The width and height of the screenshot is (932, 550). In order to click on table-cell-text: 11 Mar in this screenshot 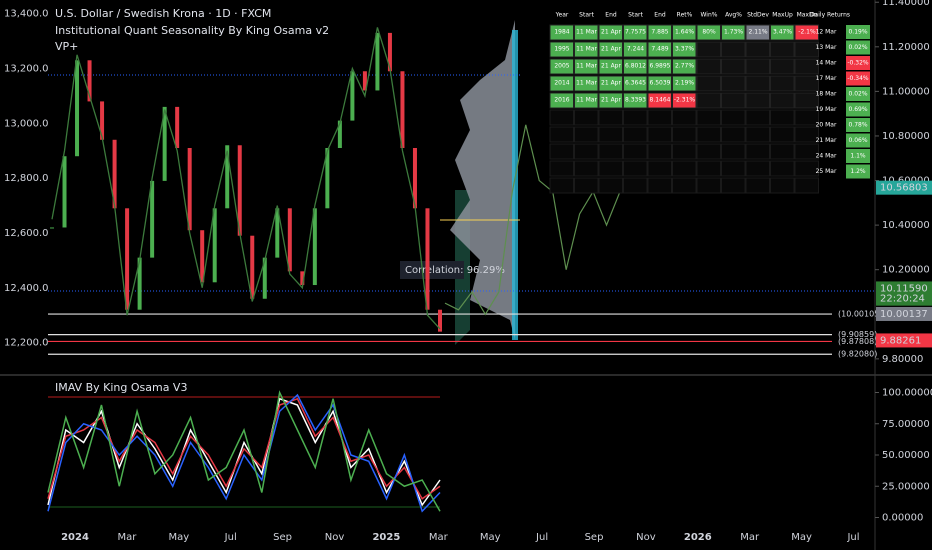, I will do `click(586, 100)`.